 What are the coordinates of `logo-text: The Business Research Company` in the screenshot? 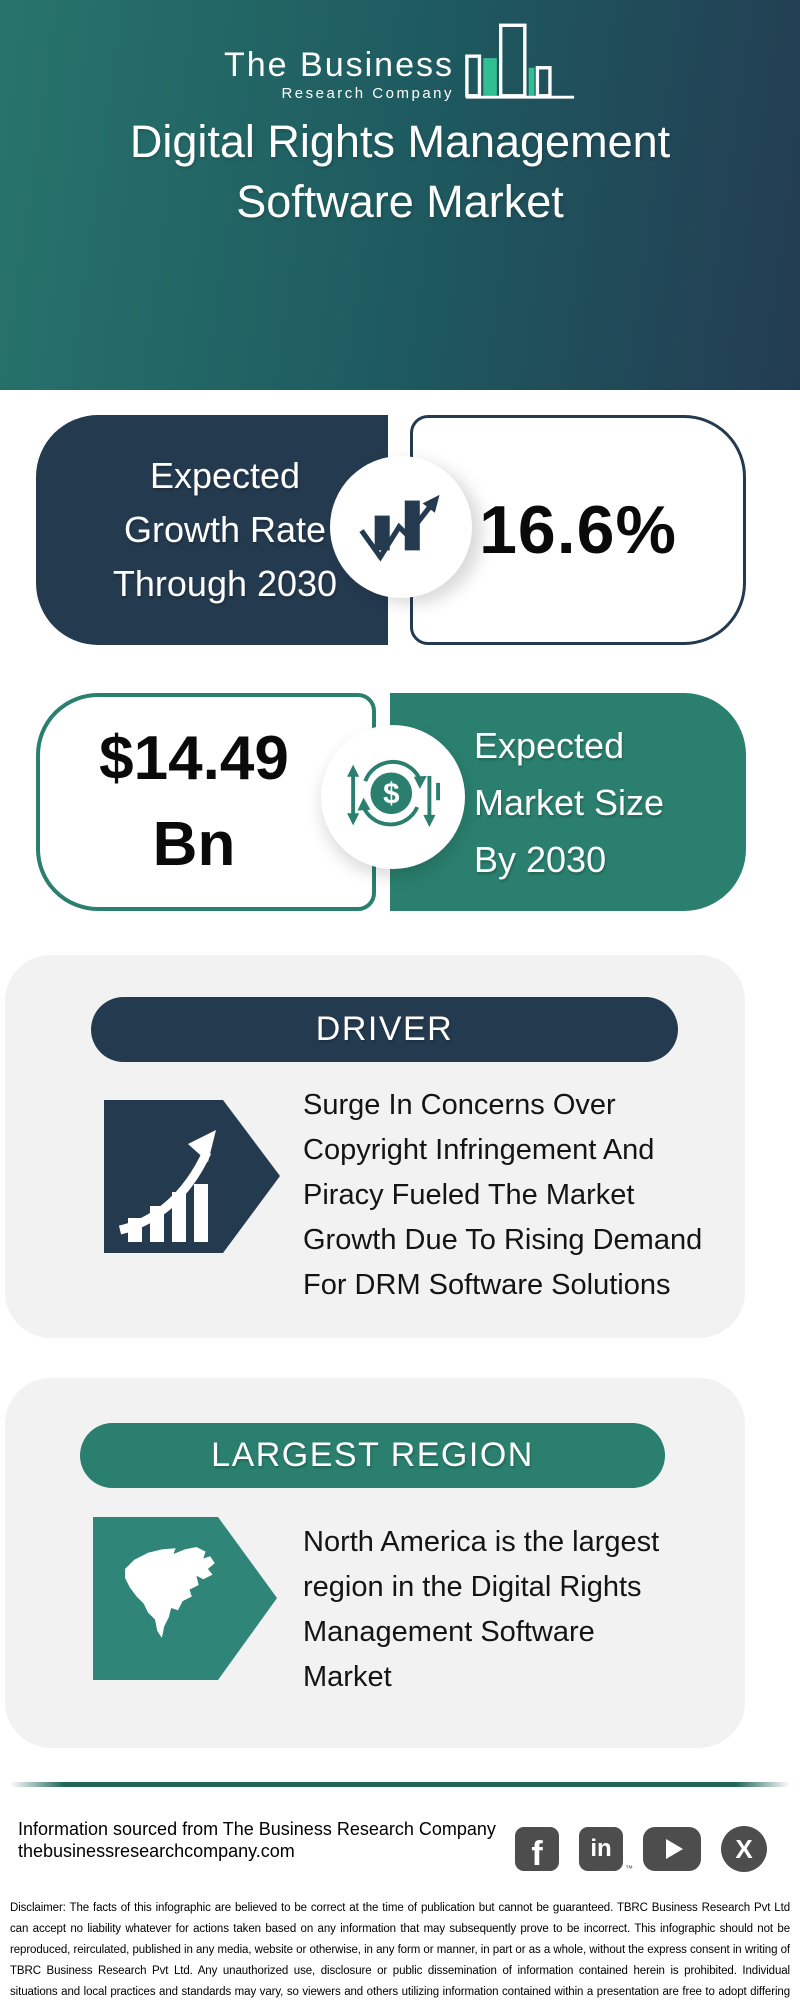 It's located at (339, 74).